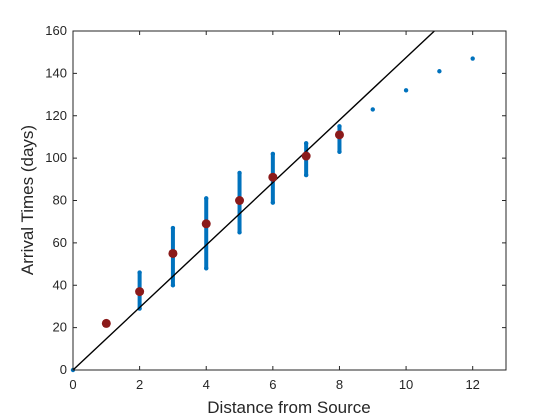  Describe the element at coordinates (60, 284) in the screenshot. I see `y-tick-label-40: 40` at that location.